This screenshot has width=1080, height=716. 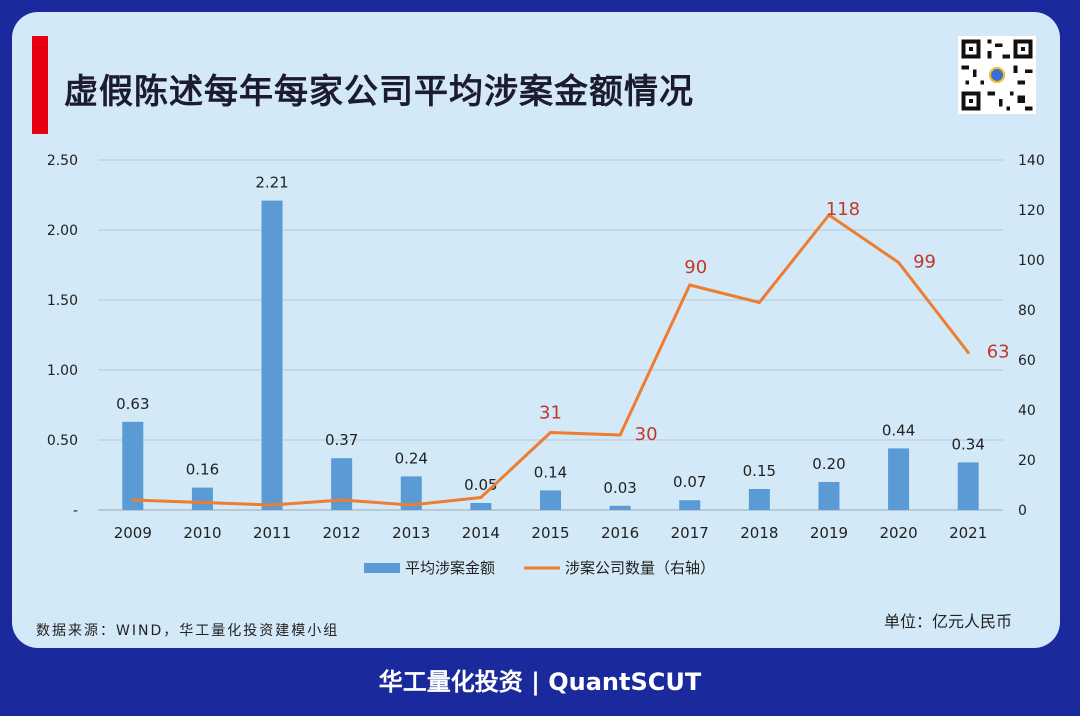 I want to click on y-left-tick-label: -, so click(x=75, y=511).